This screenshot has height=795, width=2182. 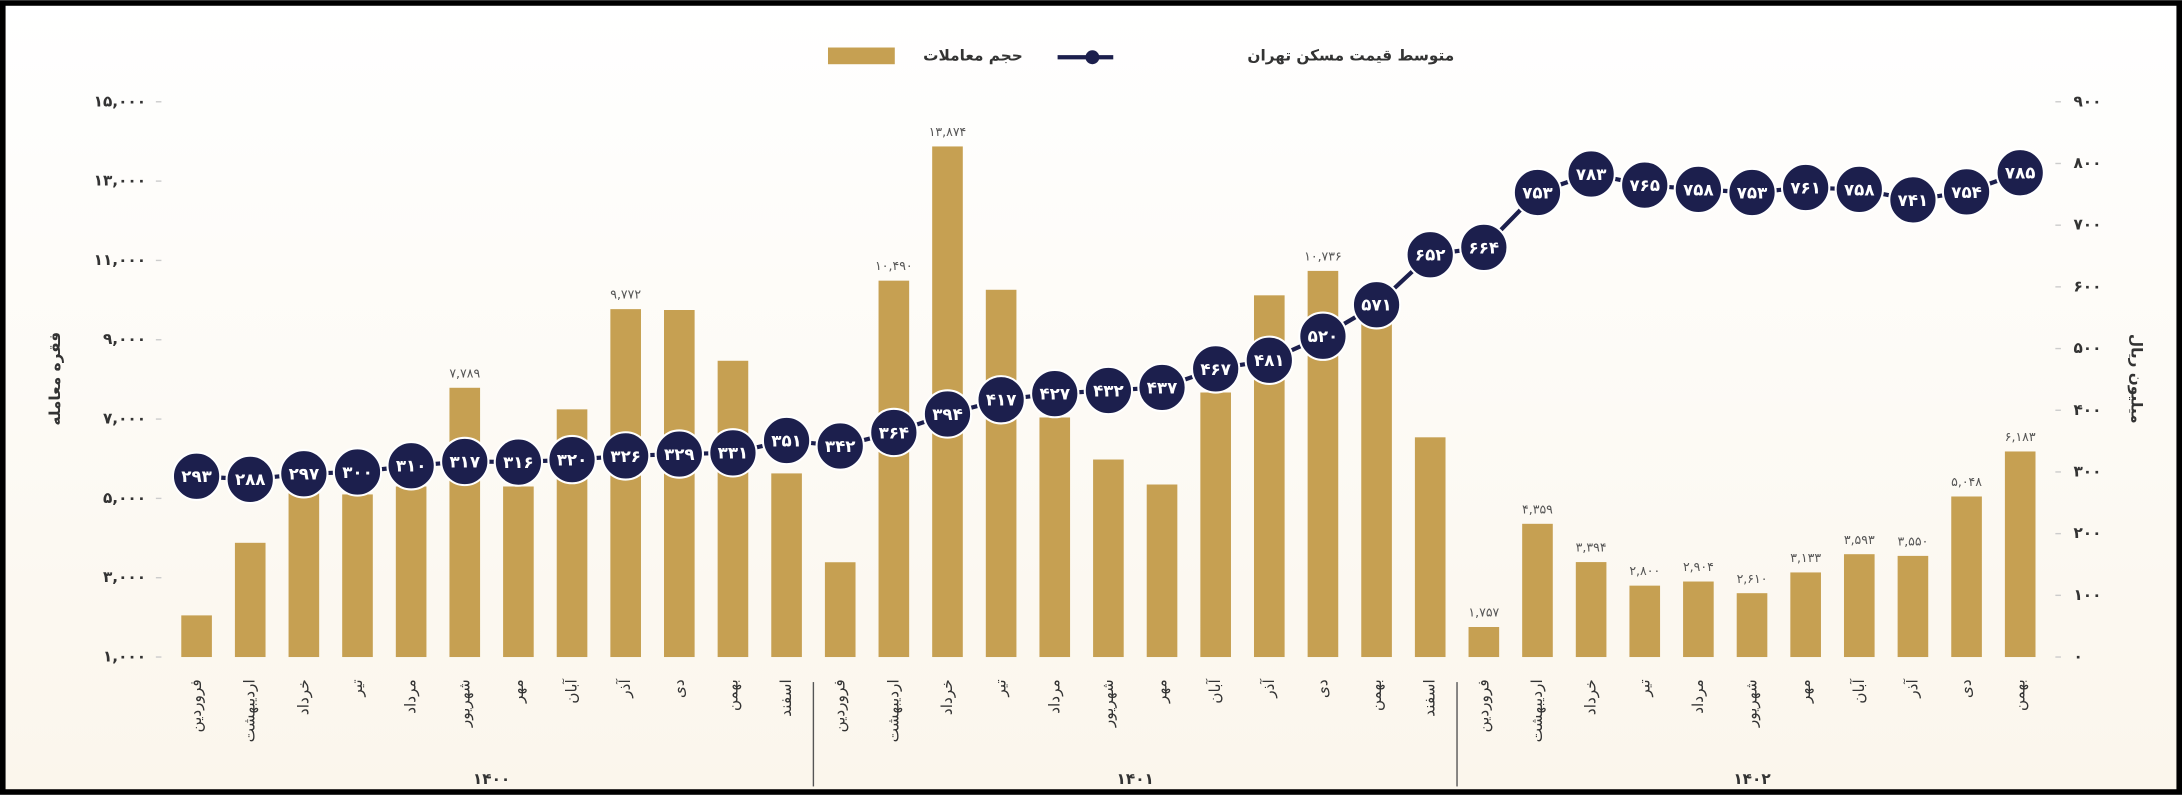 What do you see at coordinates (1483, 612) in the screenshot?
I see `bar-value-label: ۱,۷۵۷` at bounding box center [1483, 612].